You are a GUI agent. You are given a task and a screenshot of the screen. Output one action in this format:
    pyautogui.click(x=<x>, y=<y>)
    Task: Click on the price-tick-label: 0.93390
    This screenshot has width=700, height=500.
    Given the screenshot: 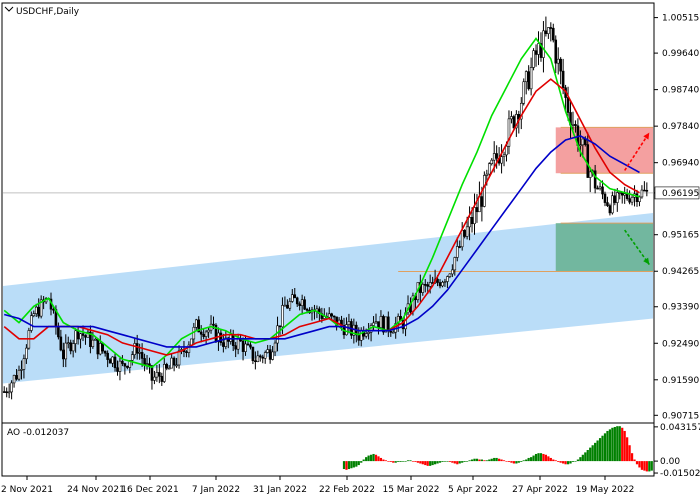 What is the action you would take?
    pyautogui.click(x=680, y=308)
    